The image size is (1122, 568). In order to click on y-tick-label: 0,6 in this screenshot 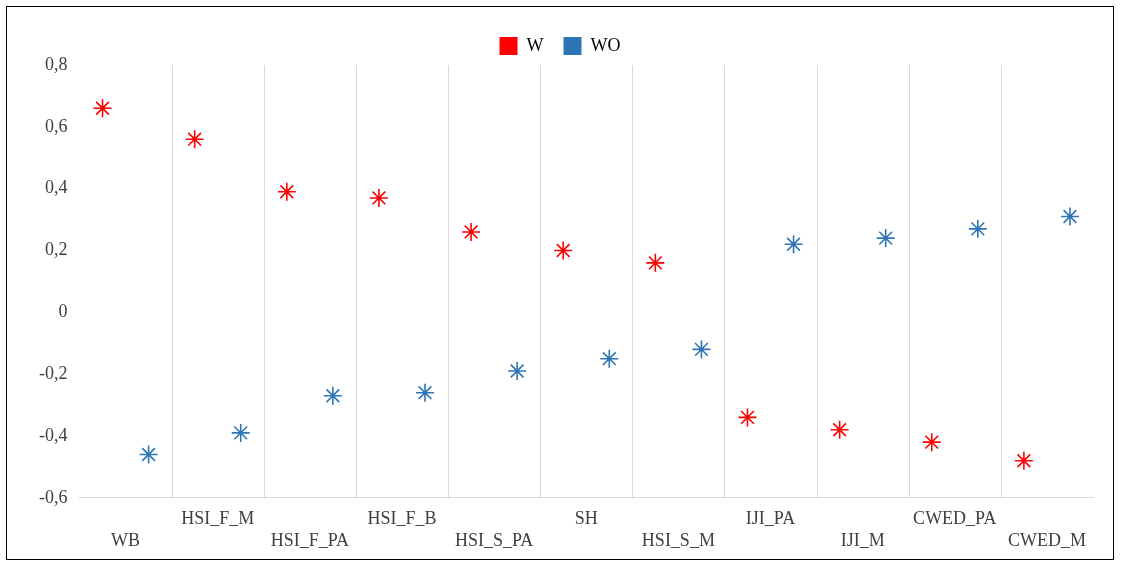, I will do `click(56, 125)`.